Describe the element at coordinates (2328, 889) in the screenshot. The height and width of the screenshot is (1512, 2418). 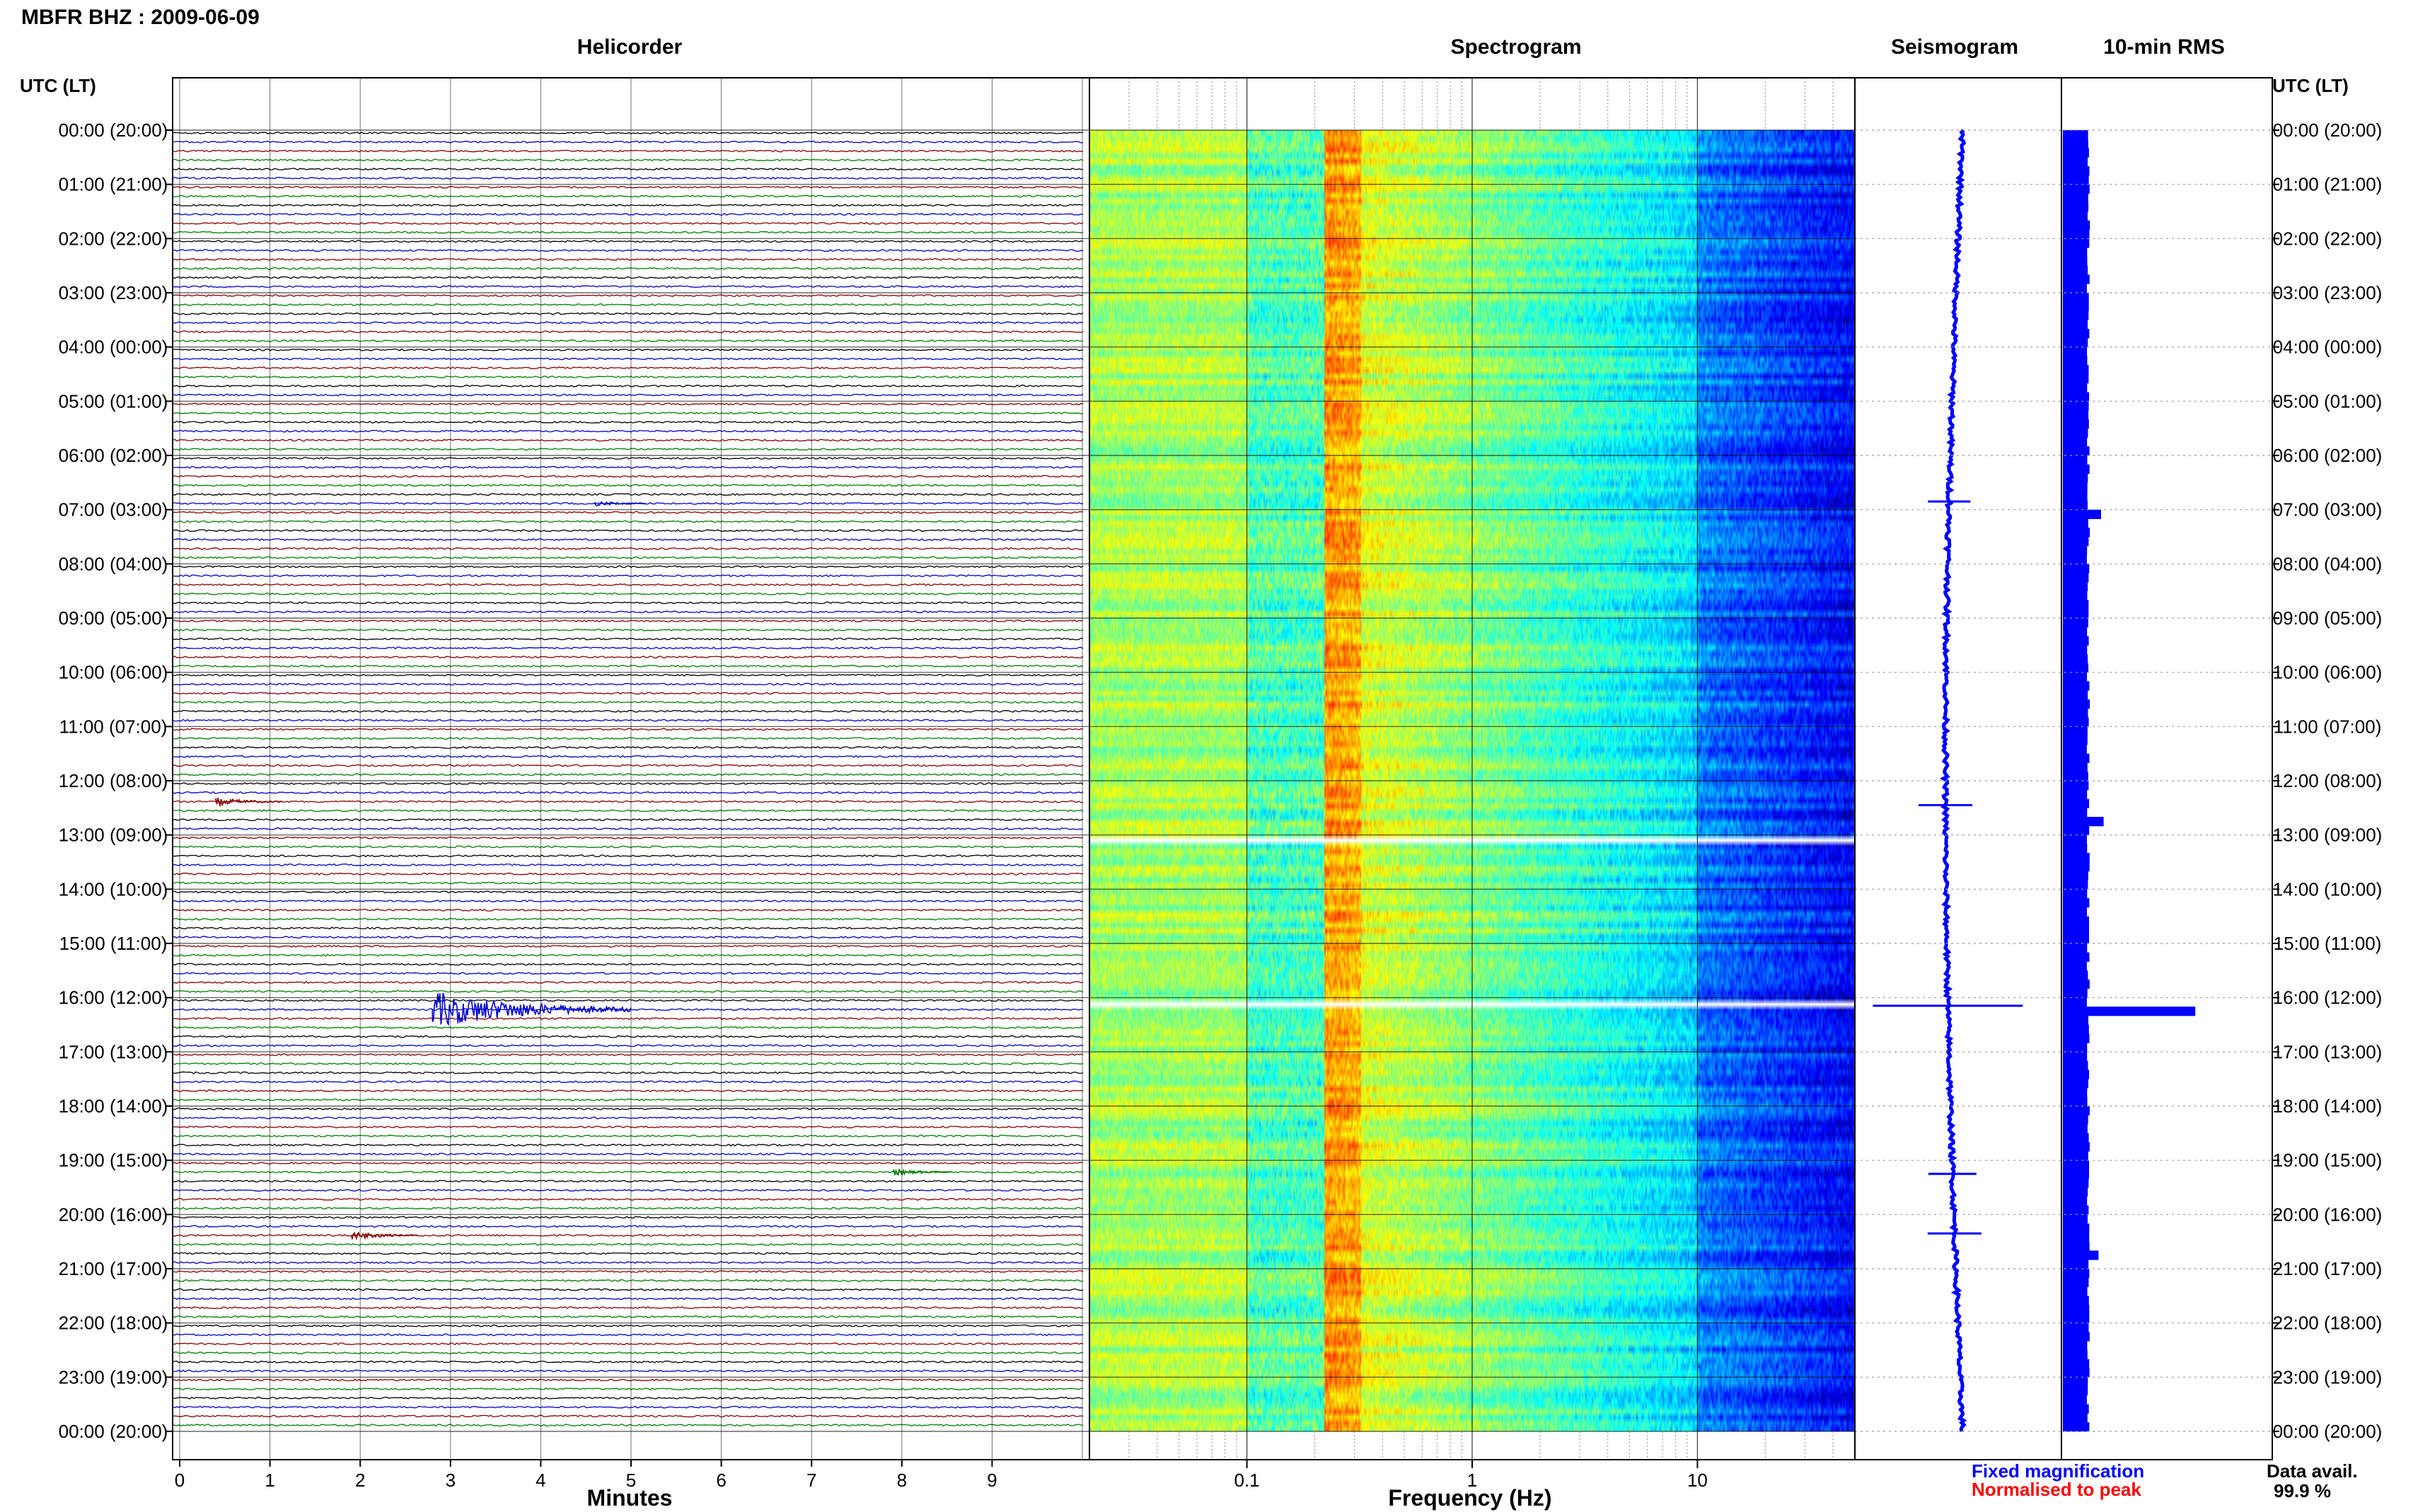
I see `y-tick-label-right: 14:00 (10:00)` at that location.